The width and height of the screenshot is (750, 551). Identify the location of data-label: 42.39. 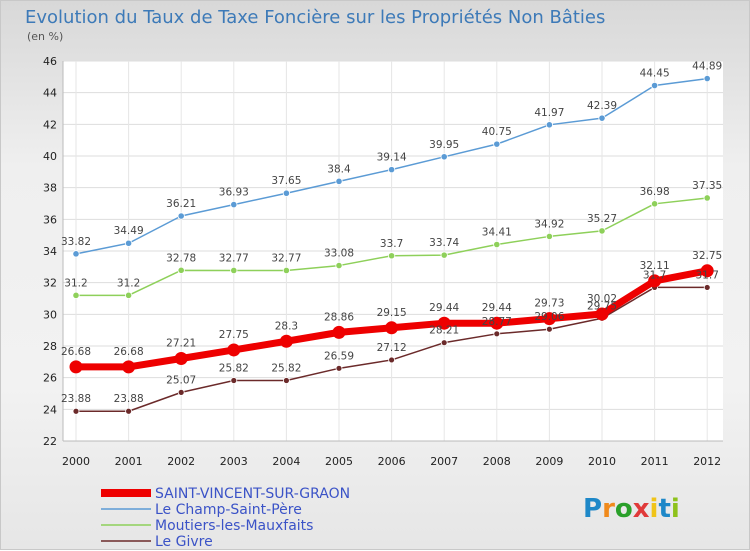
(602, 106).